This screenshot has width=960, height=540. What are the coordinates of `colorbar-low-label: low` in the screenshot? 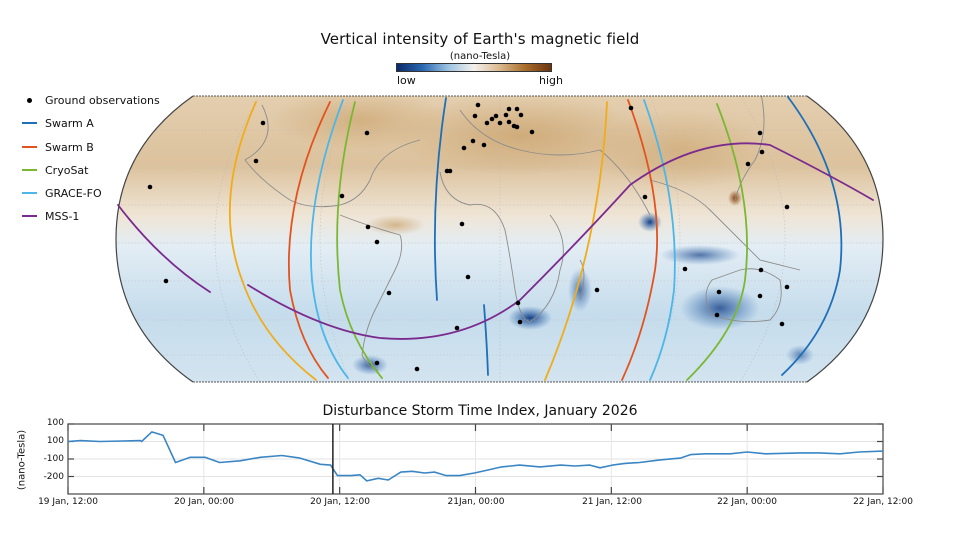 It's located at (406, 80).